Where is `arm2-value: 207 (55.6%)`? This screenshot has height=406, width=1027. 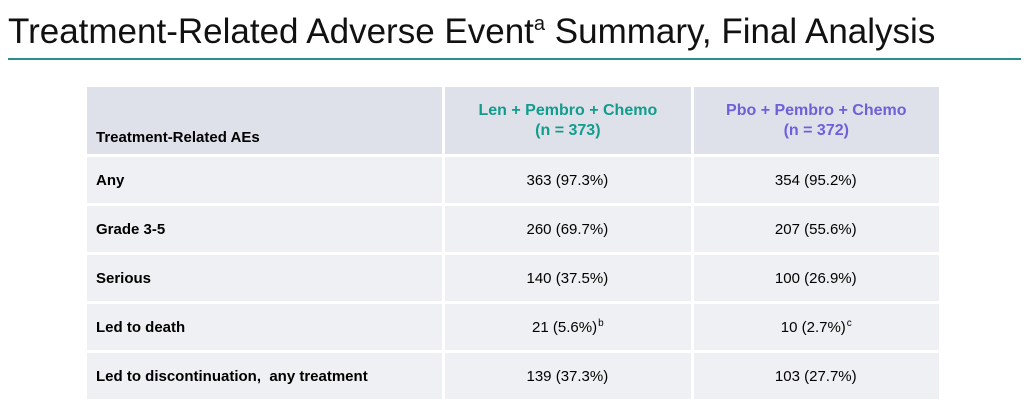 arm2-value: 207 (55.6%) is located at coordinates (815, 229).